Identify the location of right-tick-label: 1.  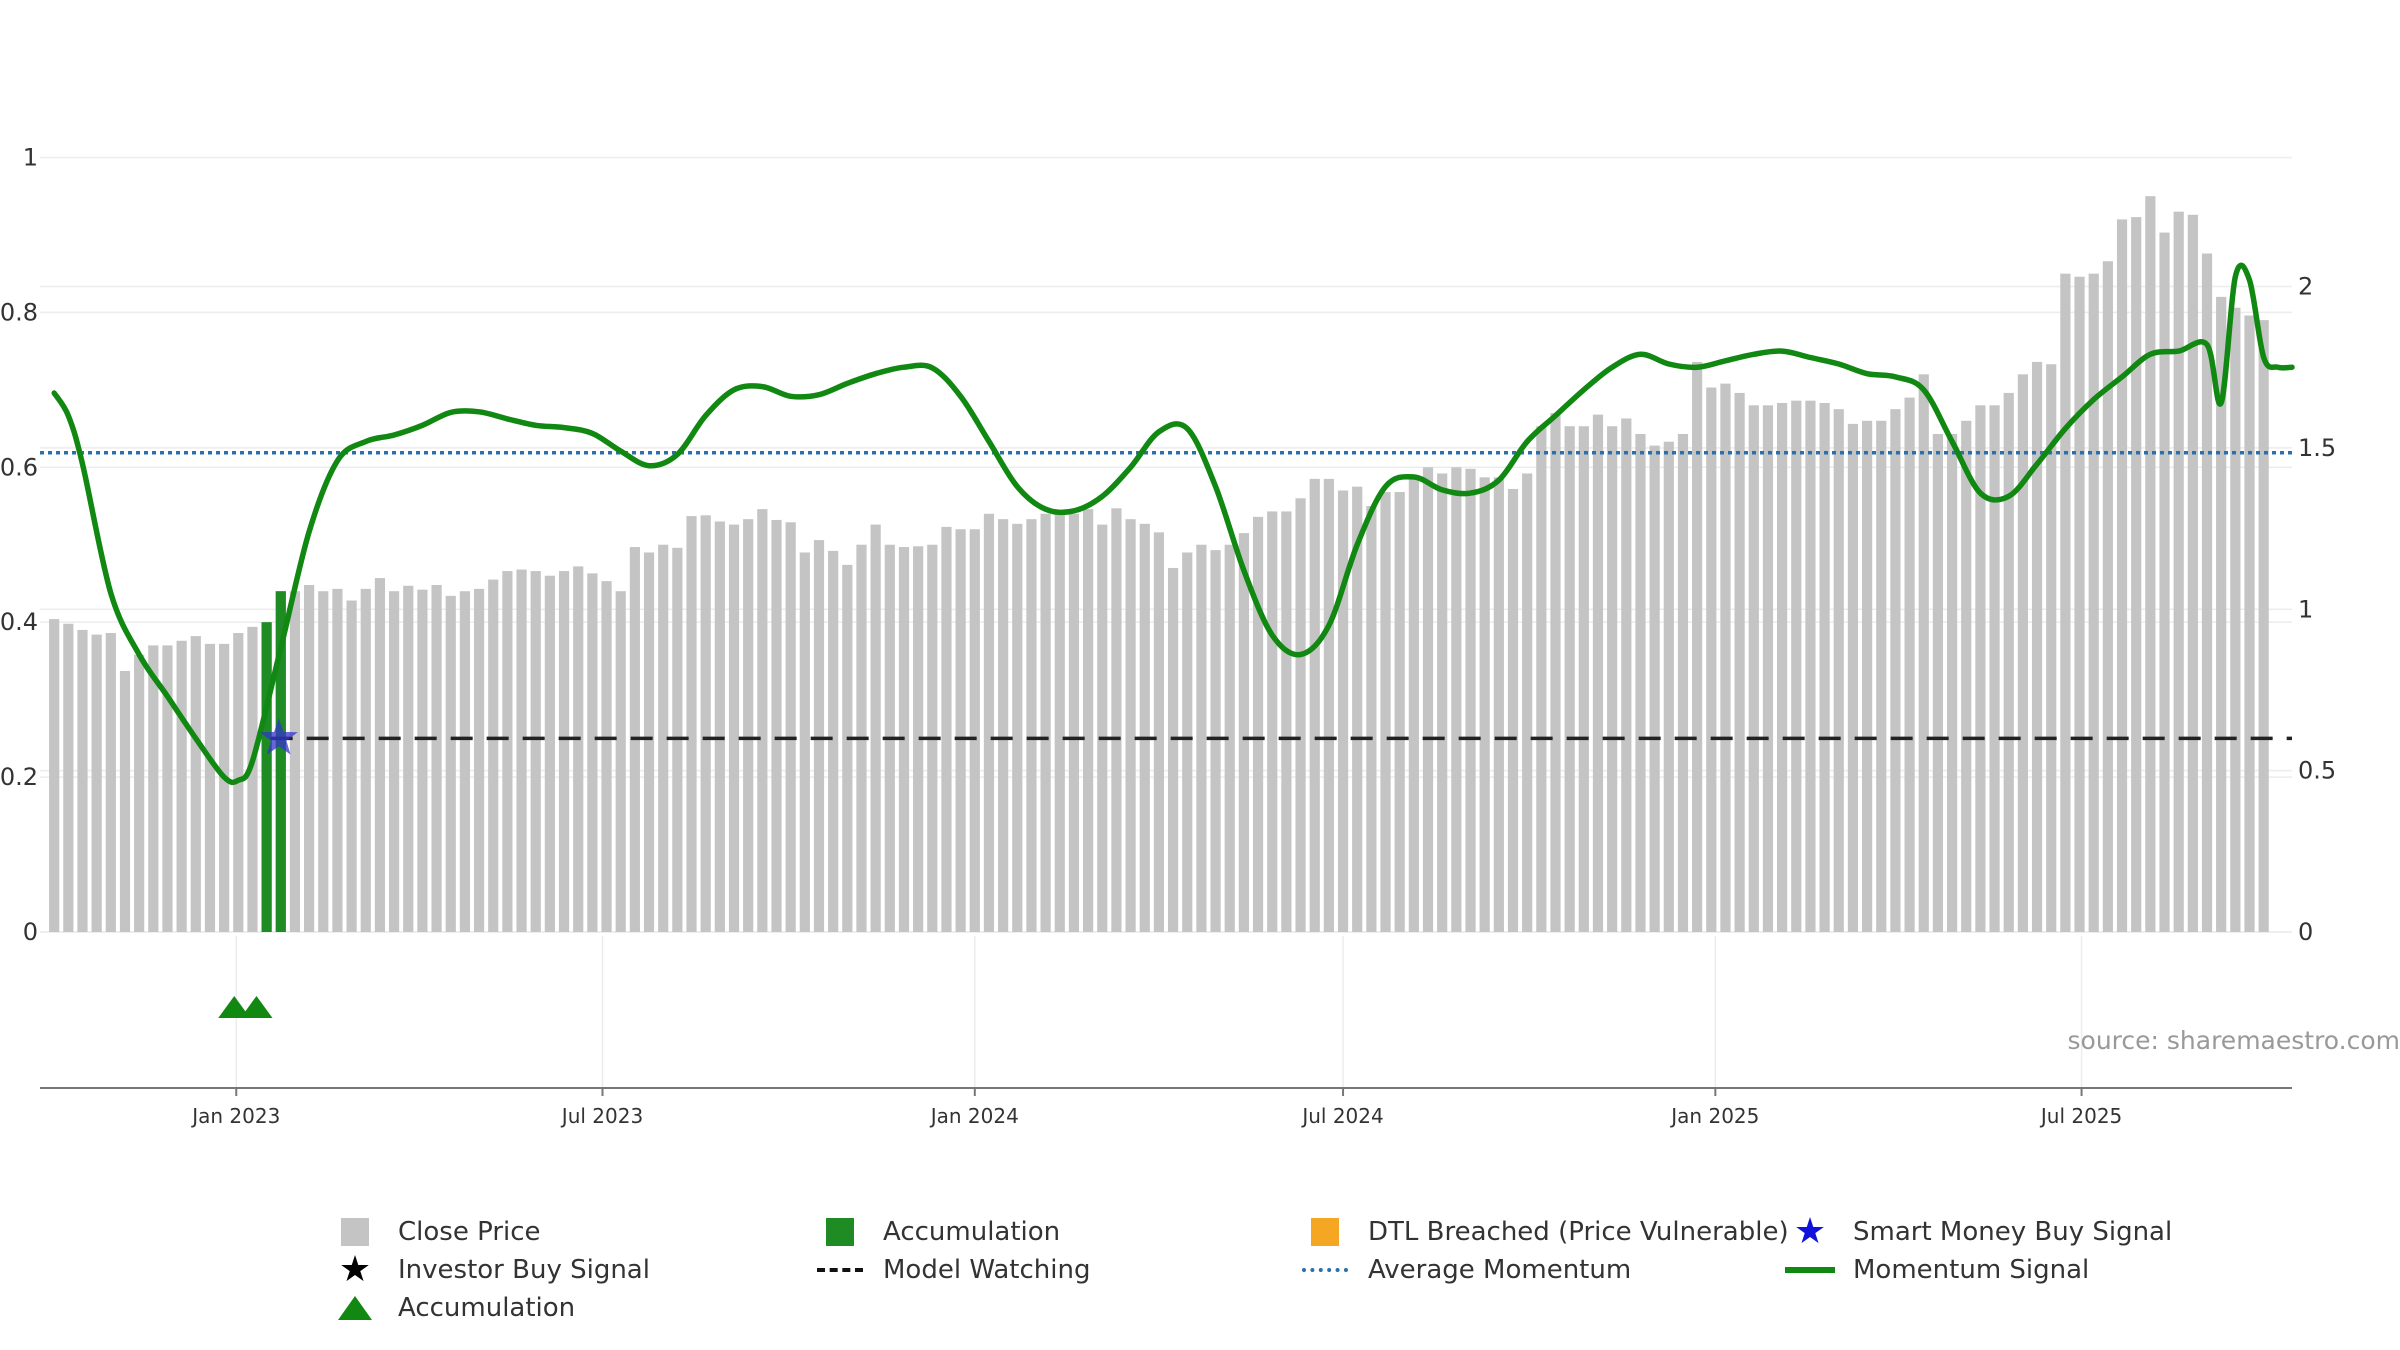
(2305, 609).